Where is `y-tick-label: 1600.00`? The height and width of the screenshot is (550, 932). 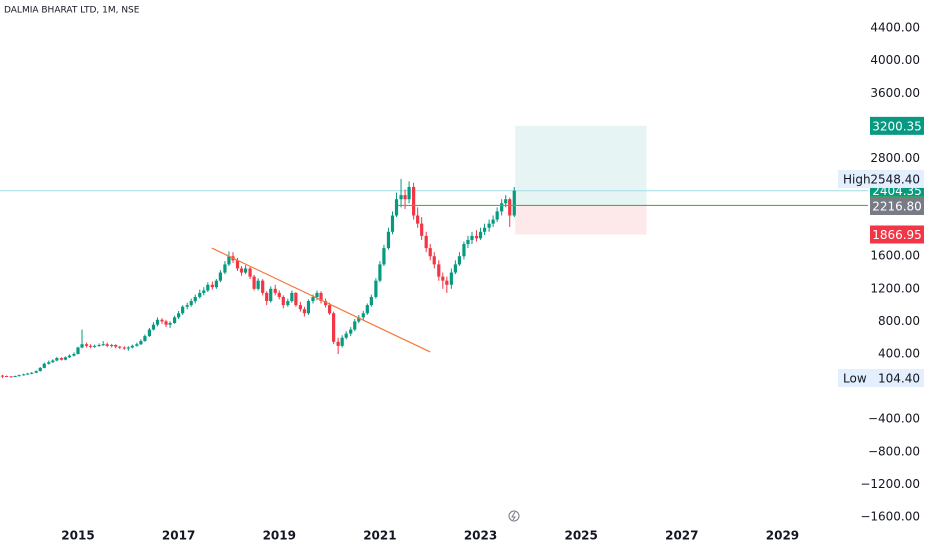 y-tick-label: 1600.00 is located at coordinates (895, 256).